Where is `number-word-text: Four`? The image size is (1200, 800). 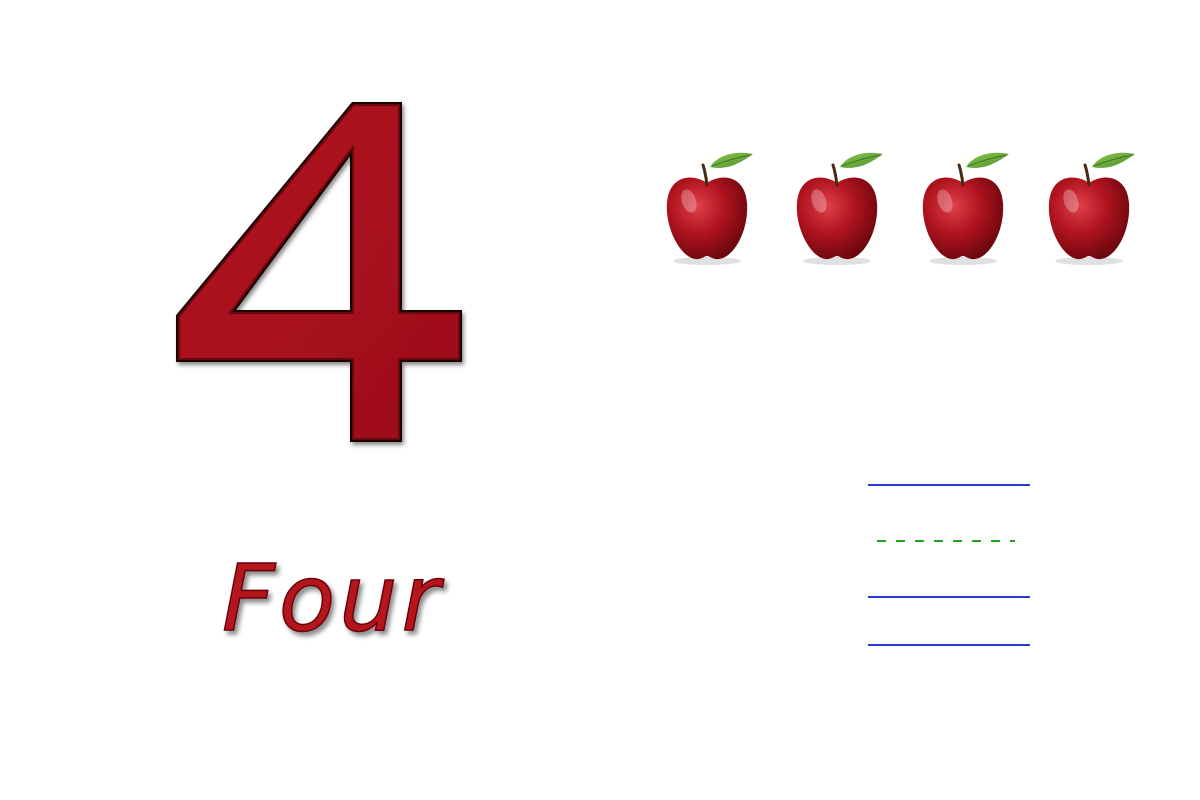 number-word-text: Four is located at coordinates (333, 598).